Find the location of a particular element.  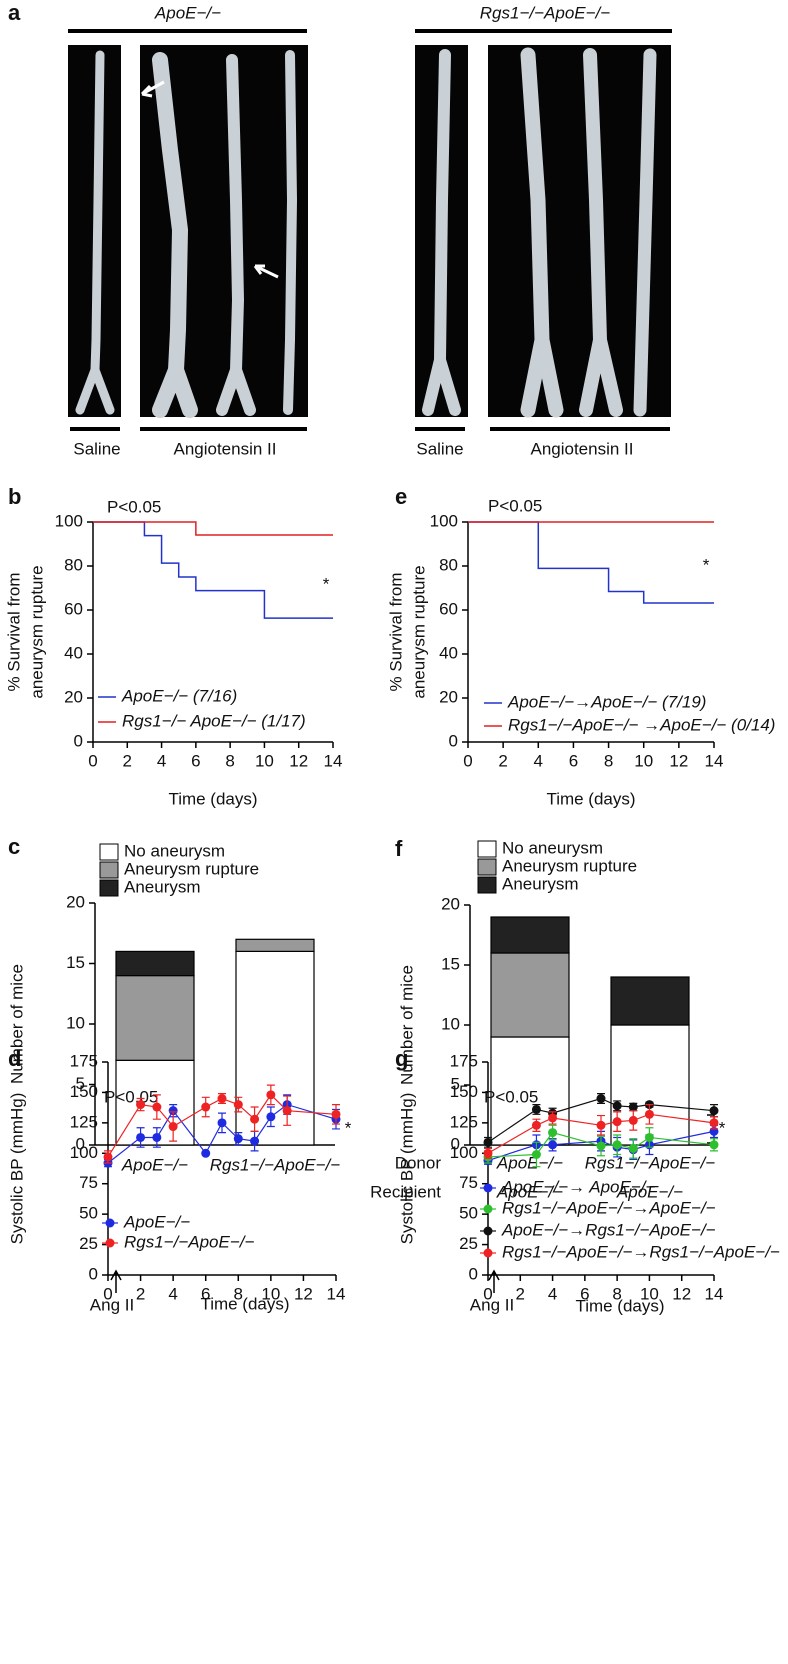

x-tick-label: 0 is located at coordinates (107, 1293).